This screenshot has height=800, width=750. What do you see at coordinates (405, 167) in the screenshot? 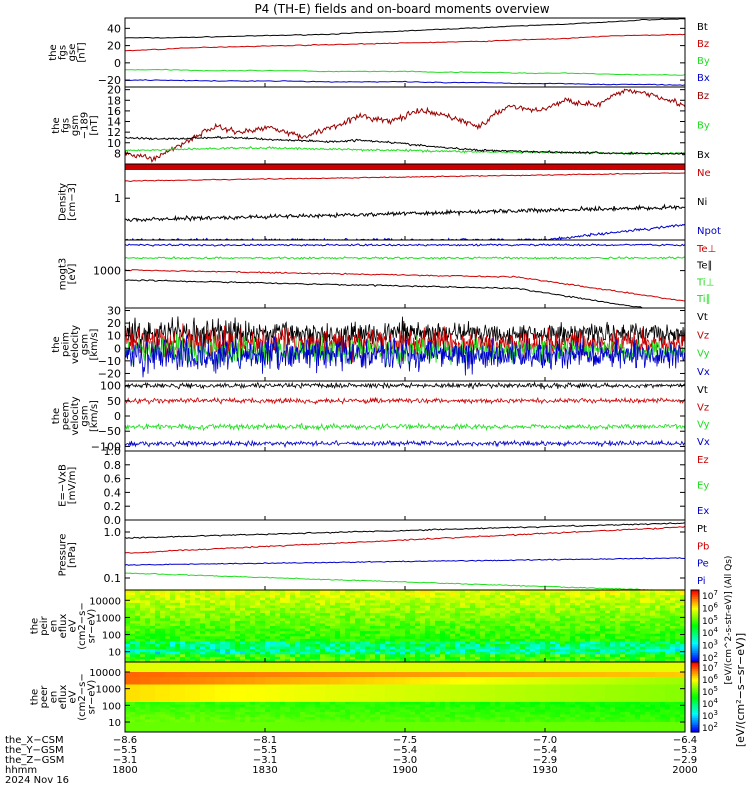
I see `density-ne-band` at bounding box center [405, 167].